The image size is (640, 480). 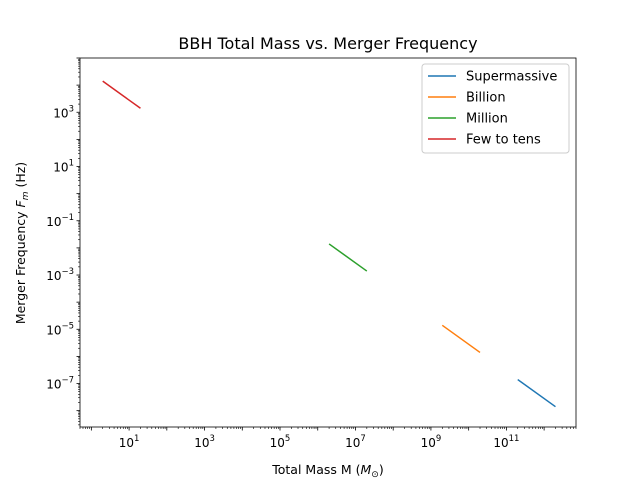 I want to click on legend-label-3: Few to tens, so click(x=503, y=140).